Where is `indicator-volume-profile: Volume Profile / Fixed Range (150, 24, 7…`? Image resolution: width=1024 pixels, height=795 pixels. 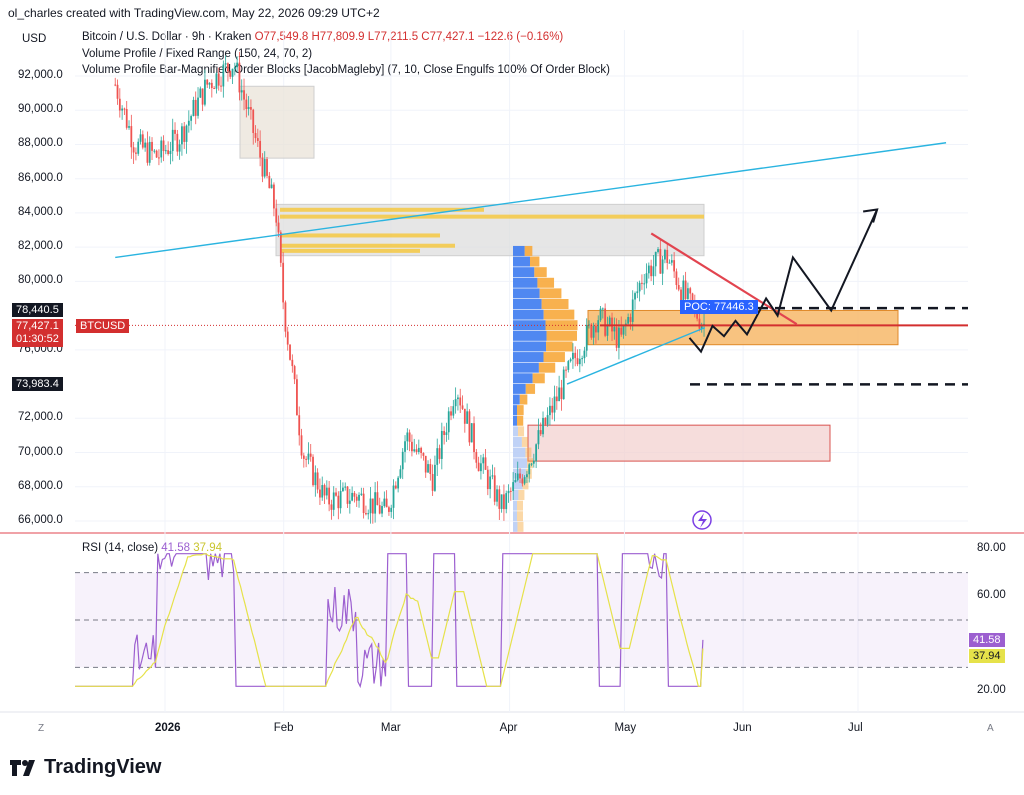 indicator-volume-profile: Volume Profile / Fixed Range (150, 24, 7… is located at coordinates (197, 54).